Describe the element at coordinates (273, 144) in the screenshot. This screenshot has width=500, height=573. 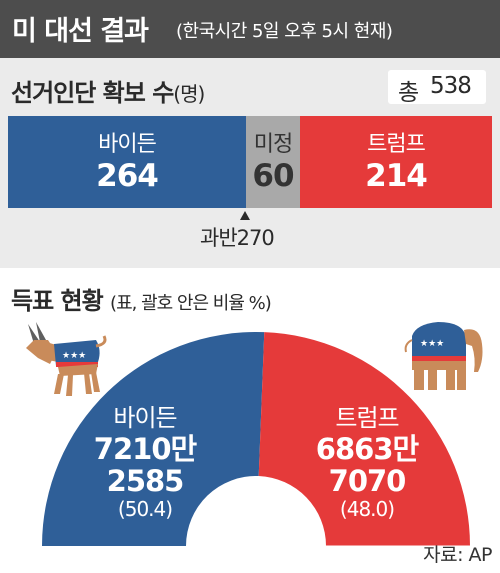
I see `ev-label-undecided: 미정` at that location.